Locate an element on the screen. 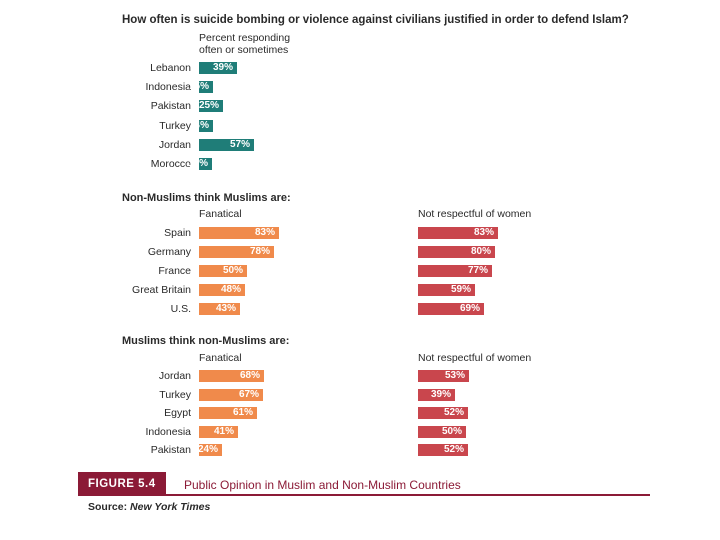 This screenshot has height=540, width=720. bar-value-label: 41% is located at coordinates (223, 431).